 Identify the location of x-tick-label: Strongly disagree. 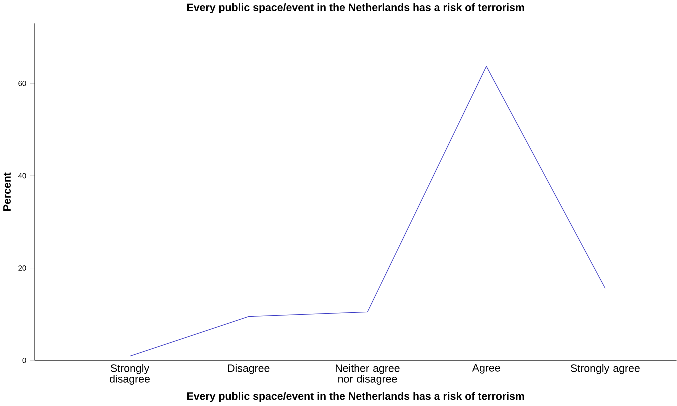
(130, 375).